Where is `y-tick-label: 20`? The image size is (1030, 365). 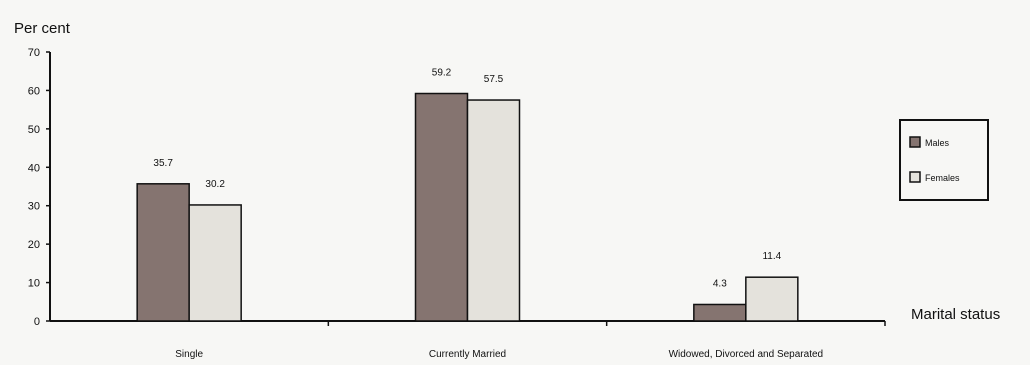
y-tick-label: 20 is located at coordinates (34, 245).